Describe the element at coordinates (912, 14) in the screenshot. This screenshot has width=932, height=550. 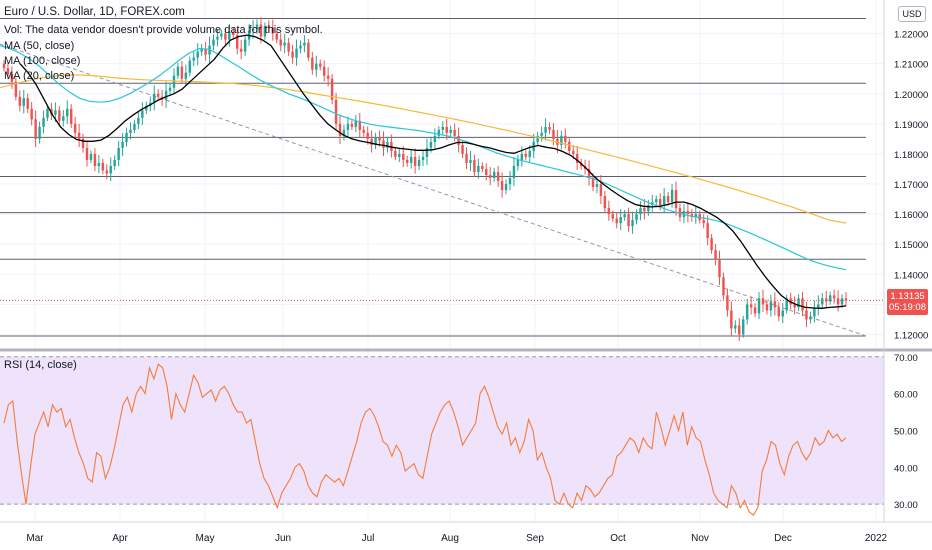
I see `currency-button: USD` at that location.